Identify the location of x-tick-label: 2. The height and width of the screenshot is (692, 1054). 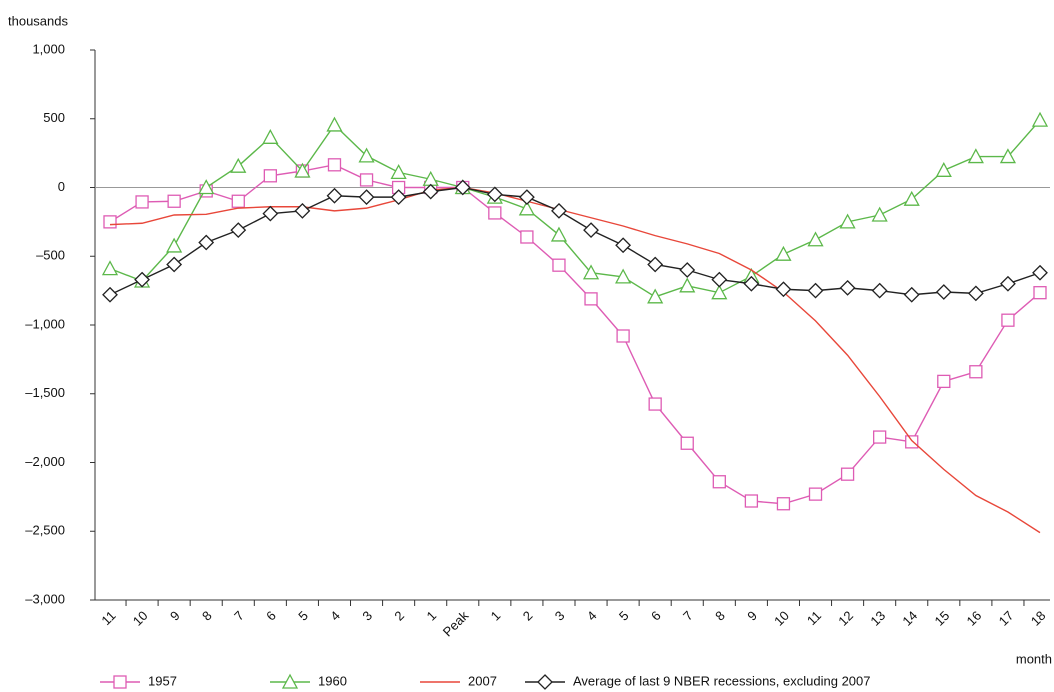
(528, 616).